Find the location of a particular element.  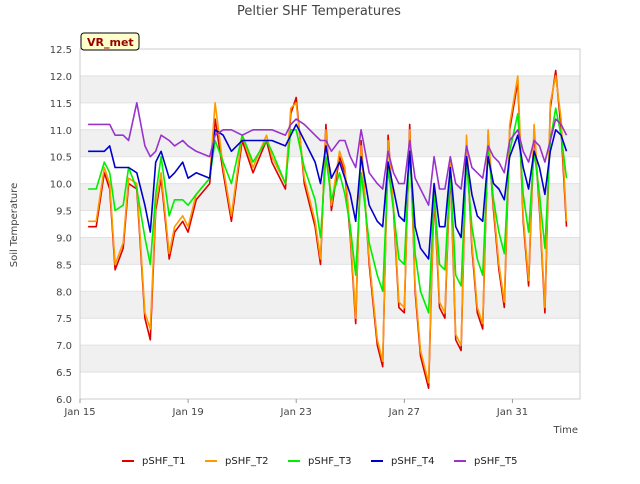

legend-item-pSHF_T2: pSHF_T2 is located at coordinates (236, 461).